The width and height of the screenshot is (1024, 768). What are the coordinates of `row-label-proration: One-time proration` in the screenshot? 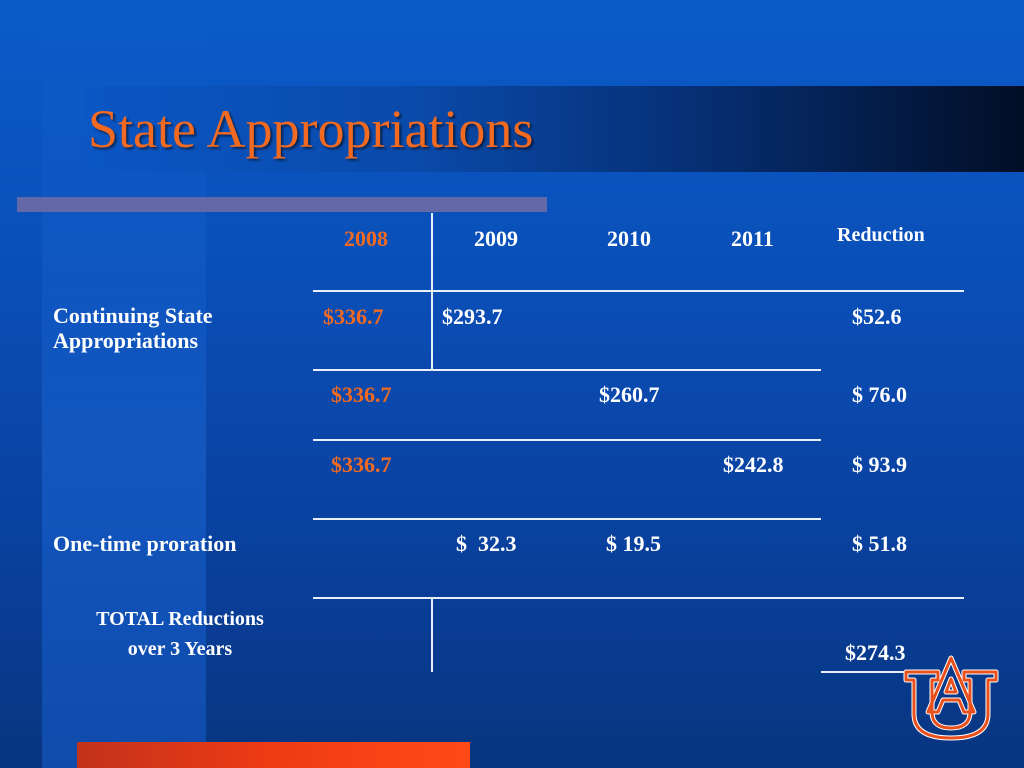 It's located at (145, 543).